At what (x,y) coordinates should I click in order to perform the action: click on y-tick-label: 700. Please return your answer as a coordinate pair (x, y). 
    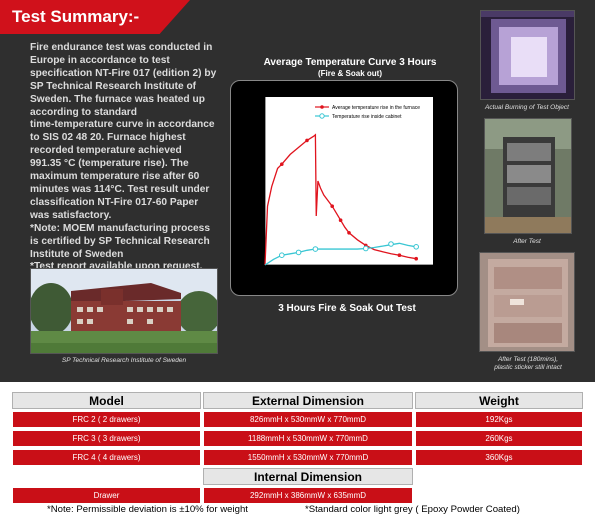
    Looking at the image, I should click on (257, 168).